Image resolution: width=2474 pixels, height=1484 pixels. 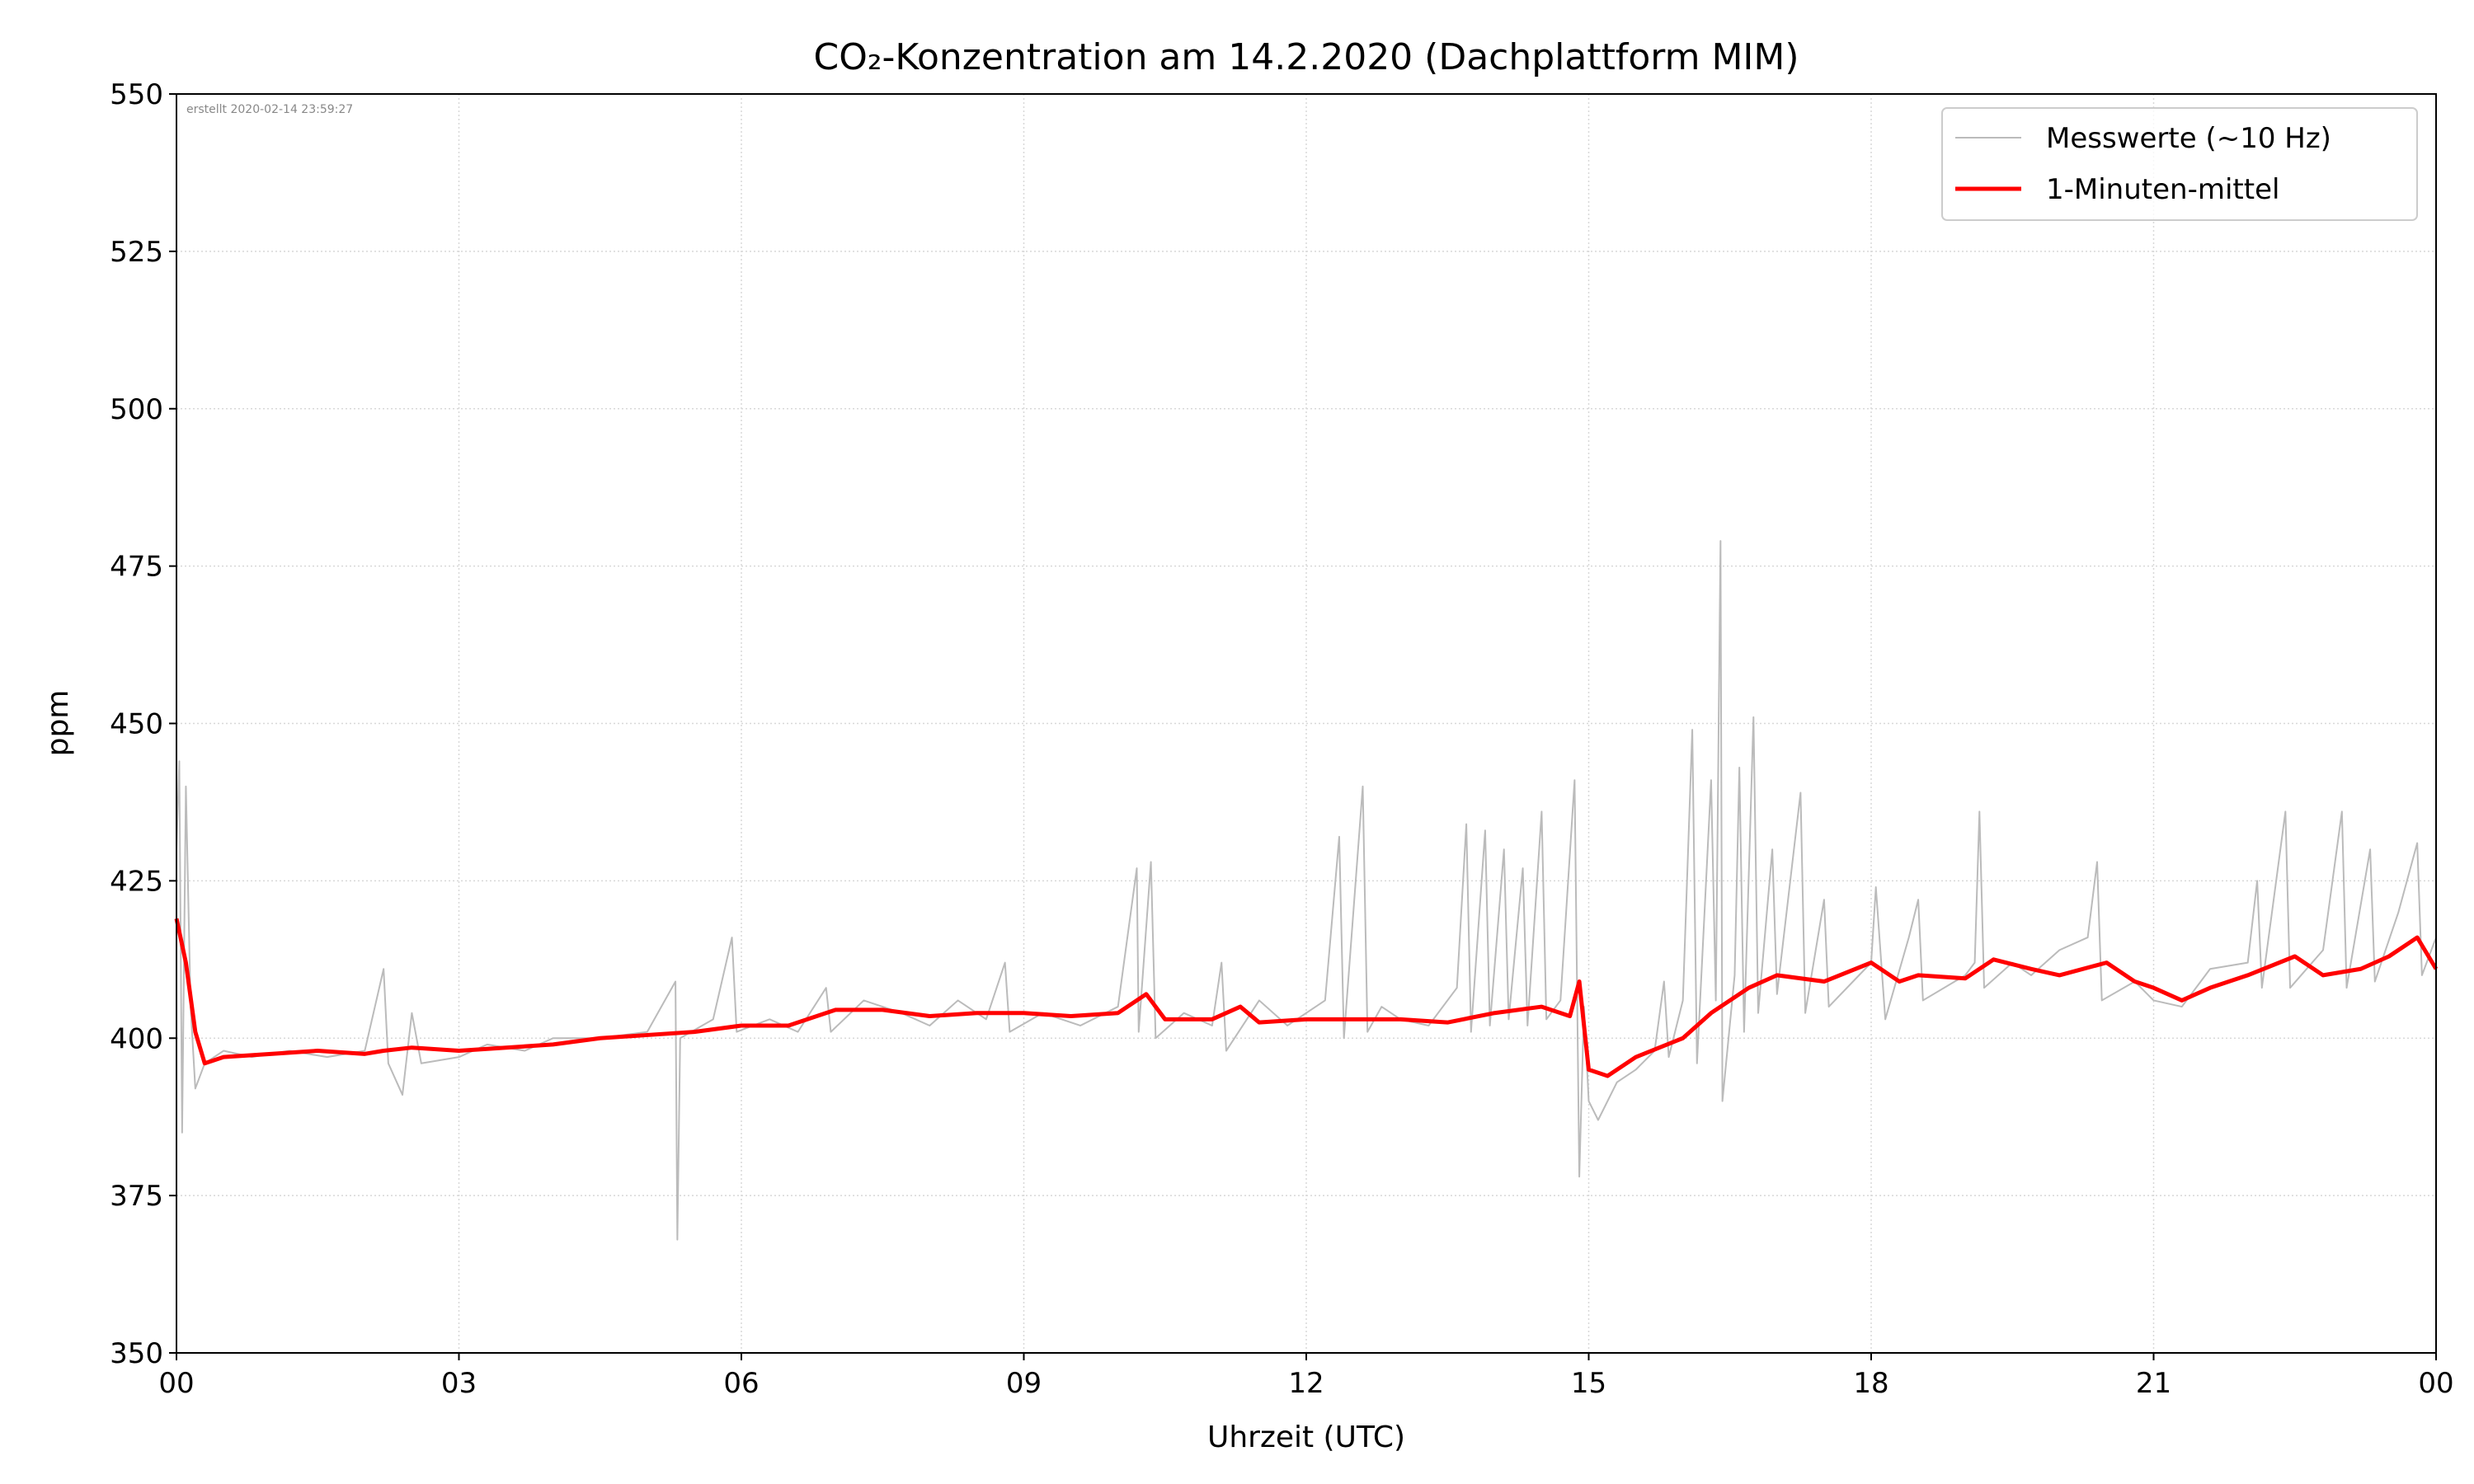 What do you see at coordinates (136, 1196) in the screenshot?
I see `y-tick-label: 375` at bounding box center [136, 1196].